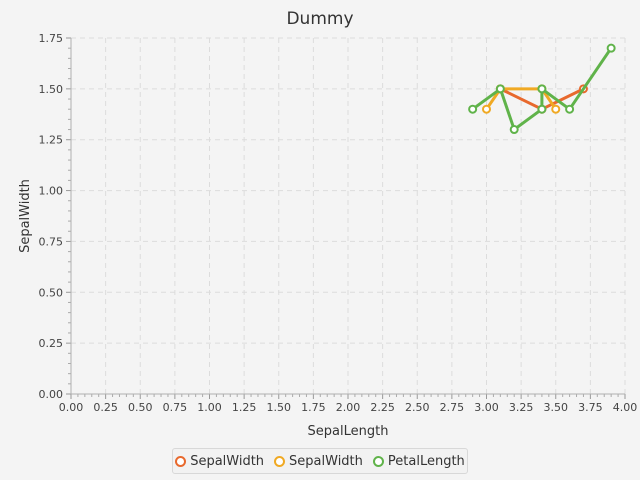 This screenshot has width=640, height=480. I want to click on x-tick-label: 0.50, so click(140, 407).